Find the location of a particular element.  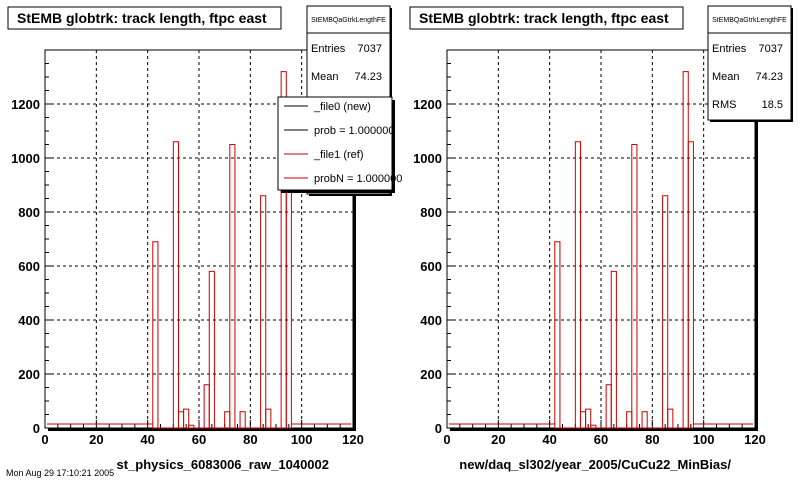

legend-box is located at coordinates (335, 143).